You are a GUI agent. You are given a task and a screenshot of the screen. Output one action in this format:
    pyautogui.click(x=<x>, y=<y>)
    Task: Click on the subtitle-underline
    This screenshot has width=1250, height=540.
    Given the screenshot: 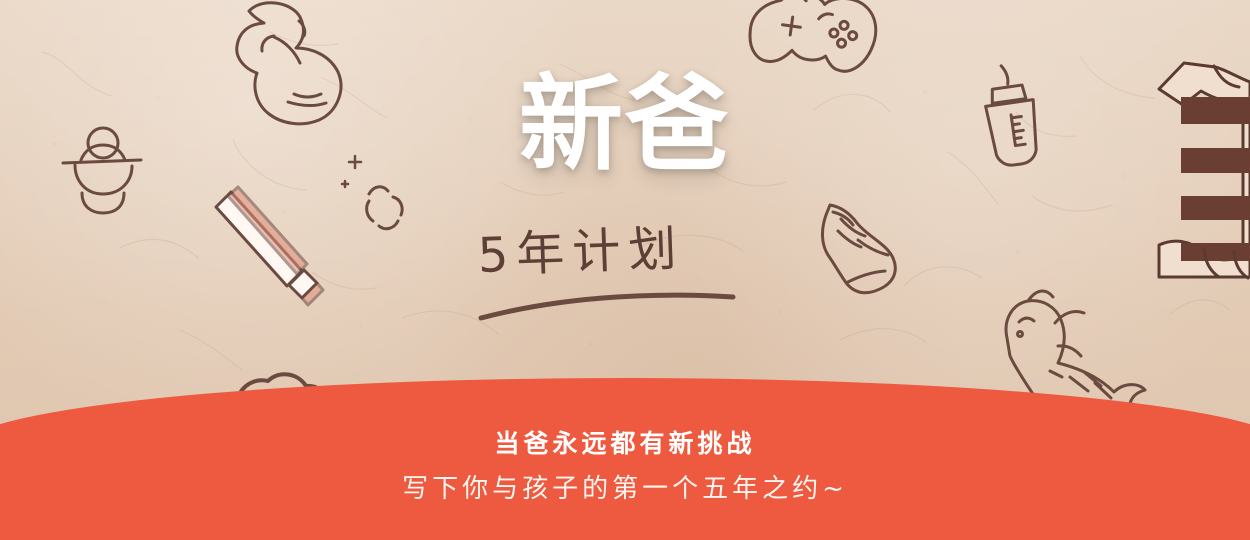 What is the action you would take?
    pyautogui.click(x=607, y=306)
    